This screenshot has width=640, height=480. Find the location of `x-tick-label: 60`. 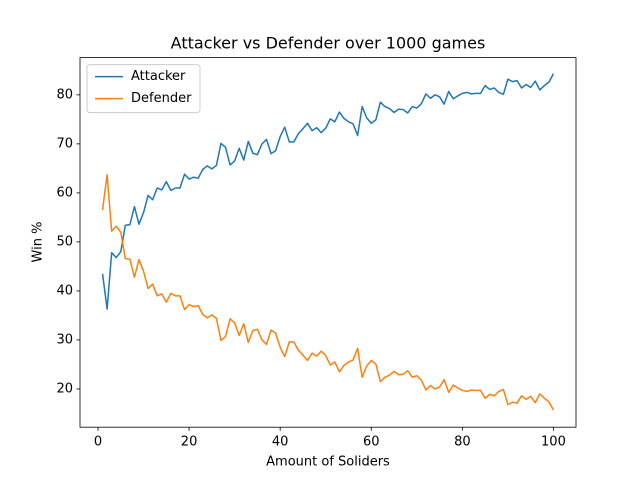

x-tick-label: 60 is located at coordinates (371, 442).